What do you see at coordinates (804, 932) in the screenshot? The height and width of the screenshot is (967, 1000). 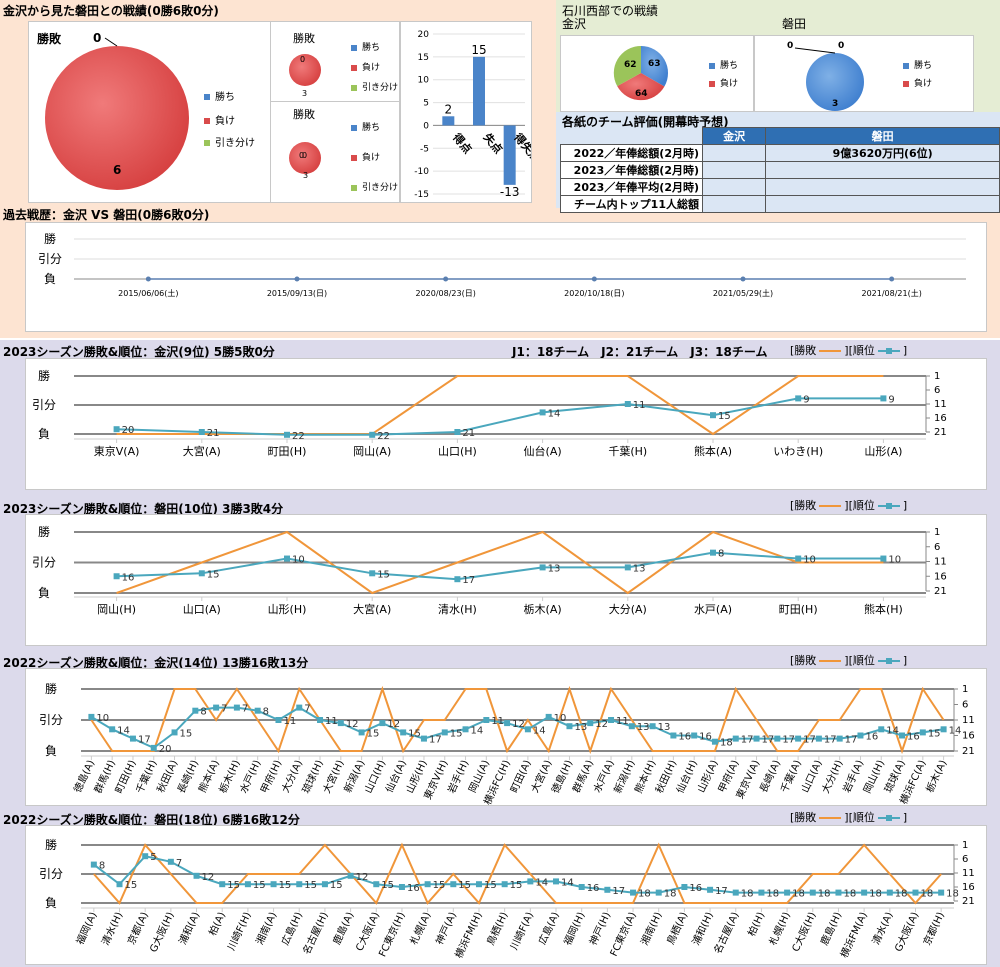 I see `x-tick-label: C大阪(H)` at bounding box center [804, 932].